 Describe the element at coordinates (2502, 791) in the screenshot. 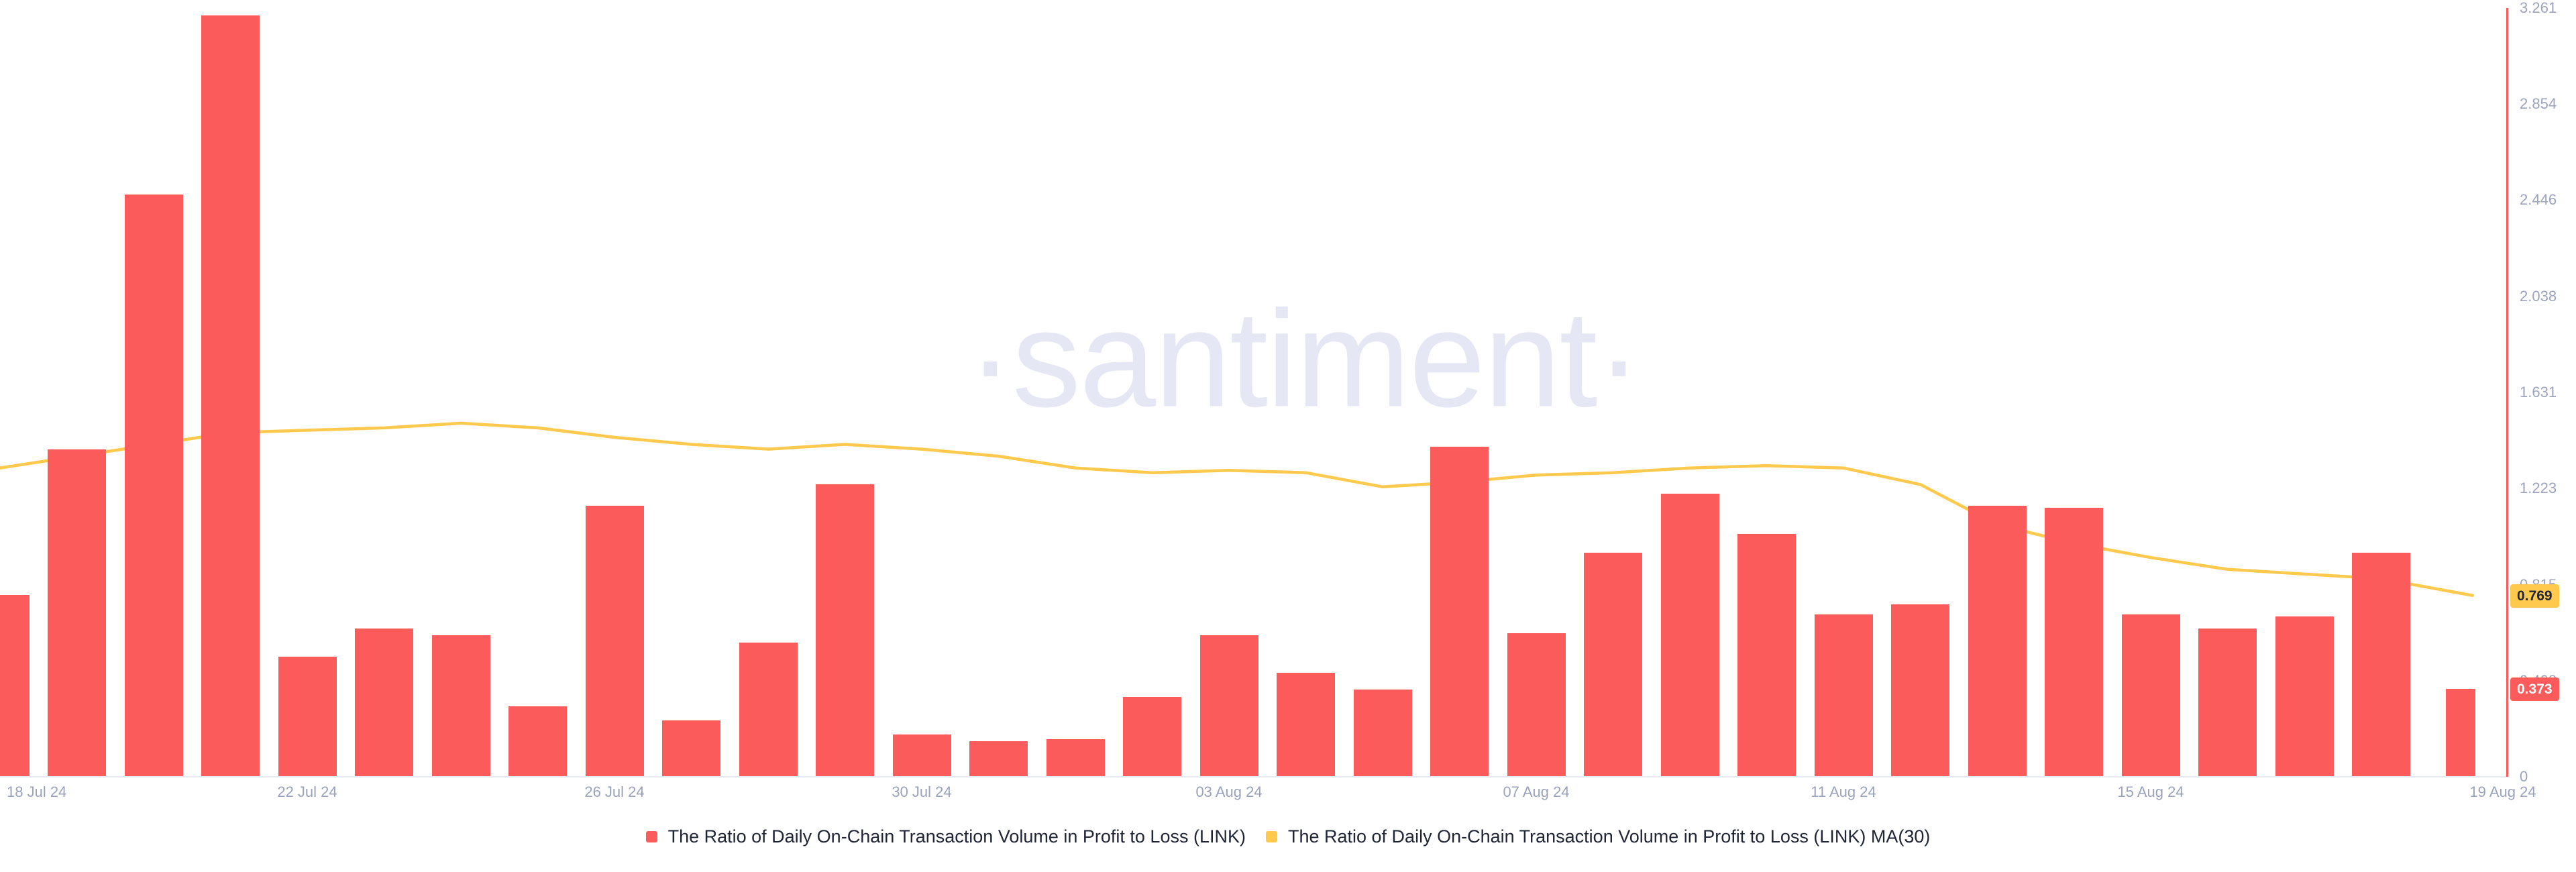

I see `x-tick-label-19-Aug-24: 19 Aug 24` at that location.